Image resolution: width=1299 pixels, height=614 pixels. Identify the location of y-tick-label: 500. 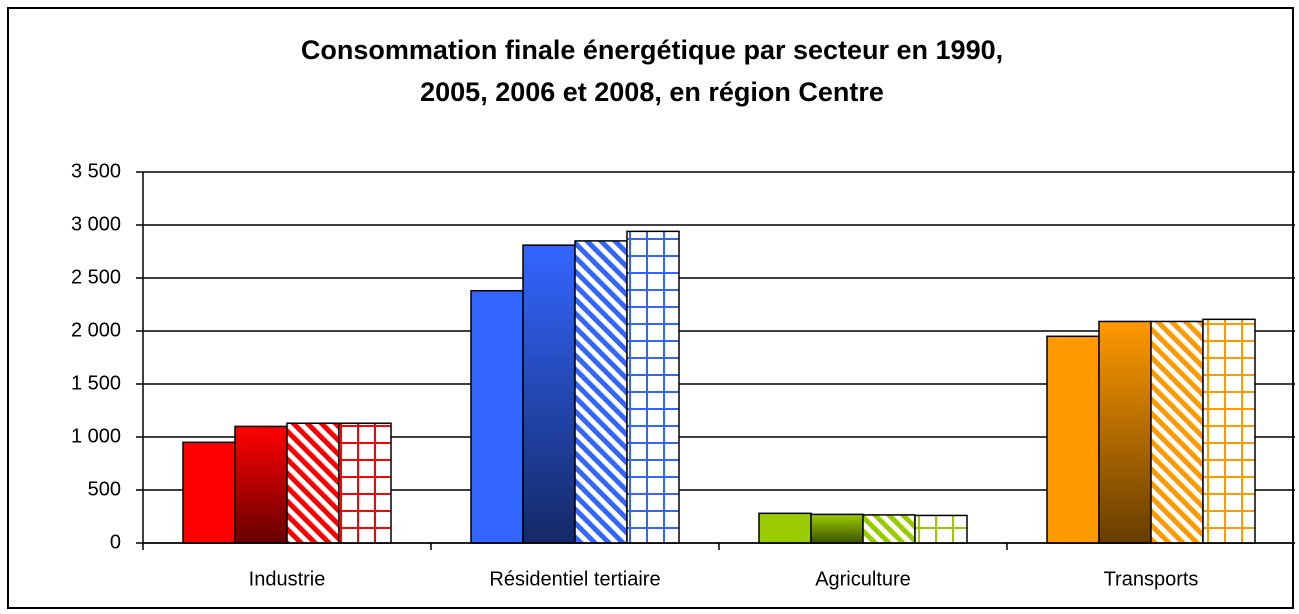
(104, 489).